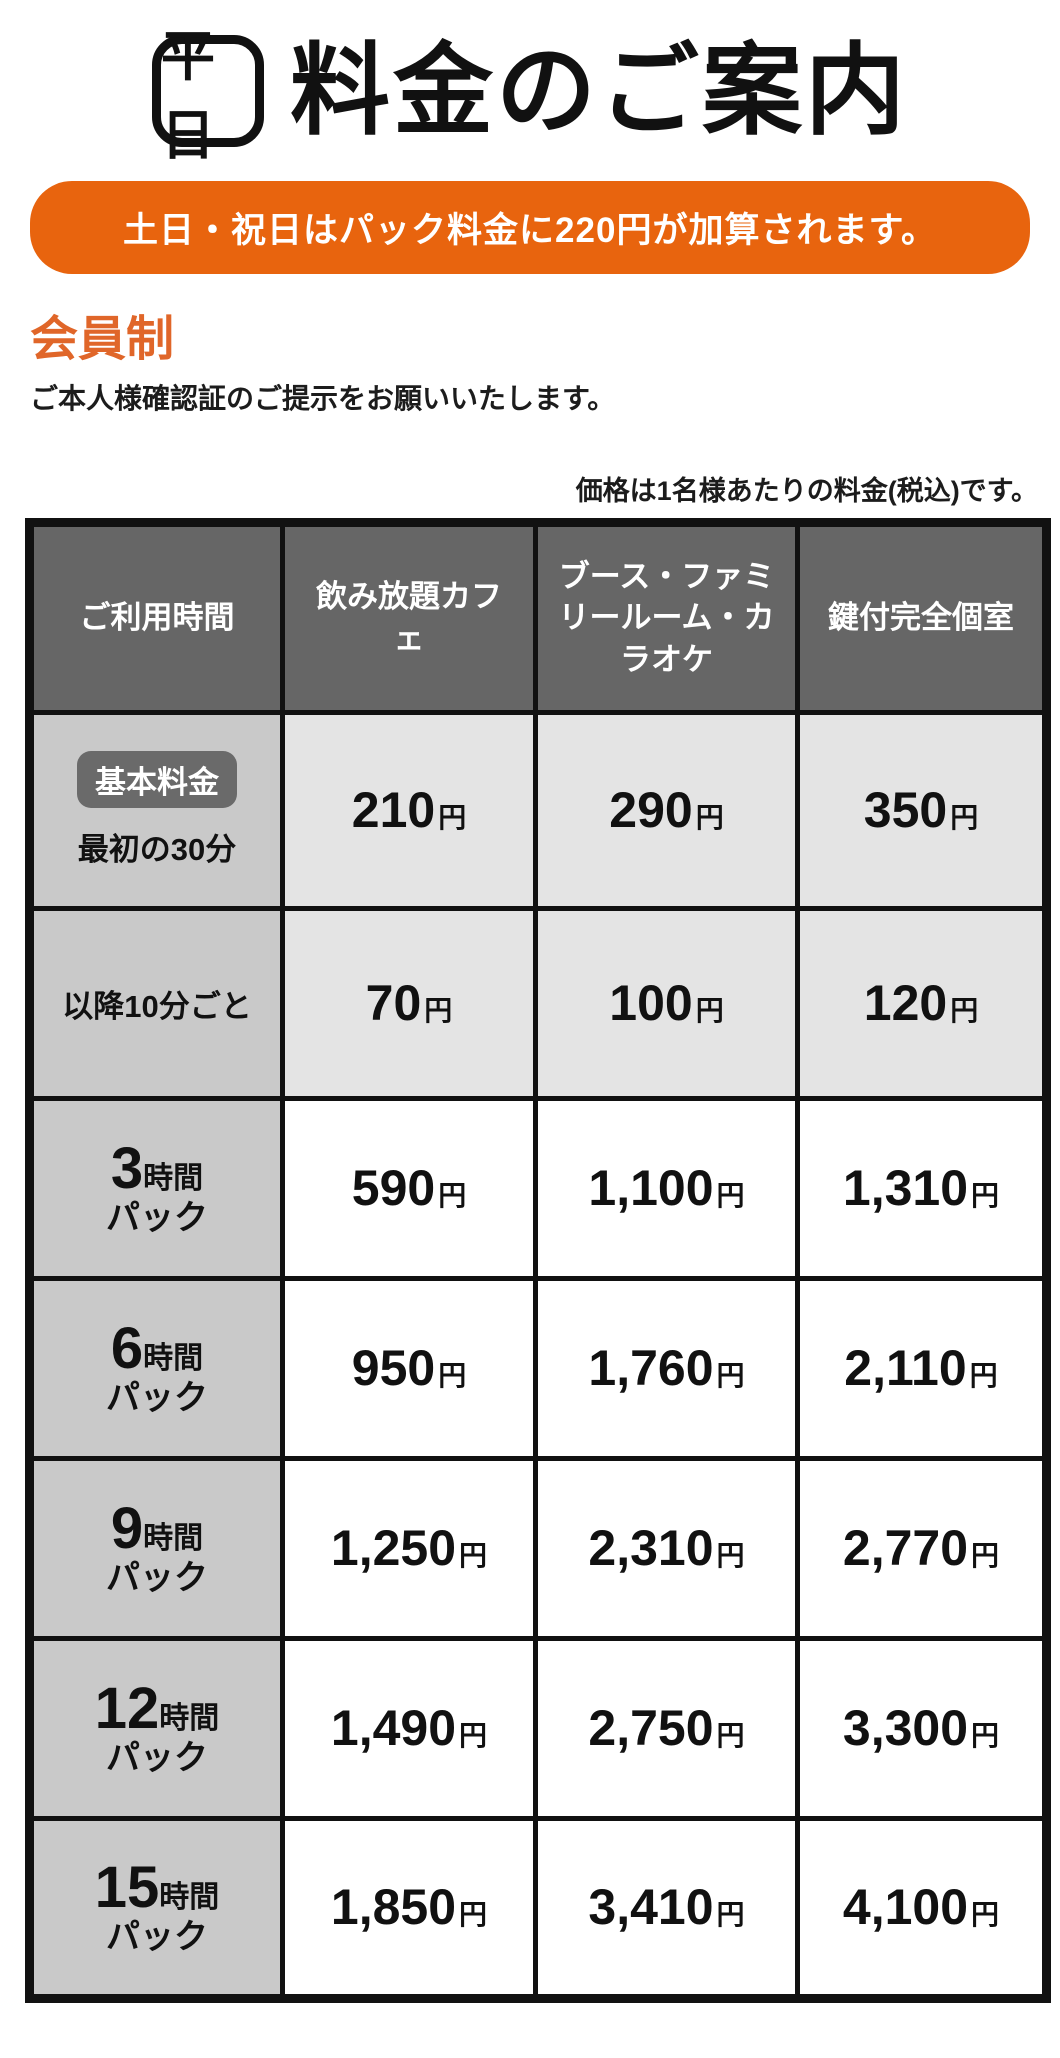  I want to click on table-row-9h-pack: 9時間 パック 1,250 円 2,310 円 2,770 円, so click(538, 1548).